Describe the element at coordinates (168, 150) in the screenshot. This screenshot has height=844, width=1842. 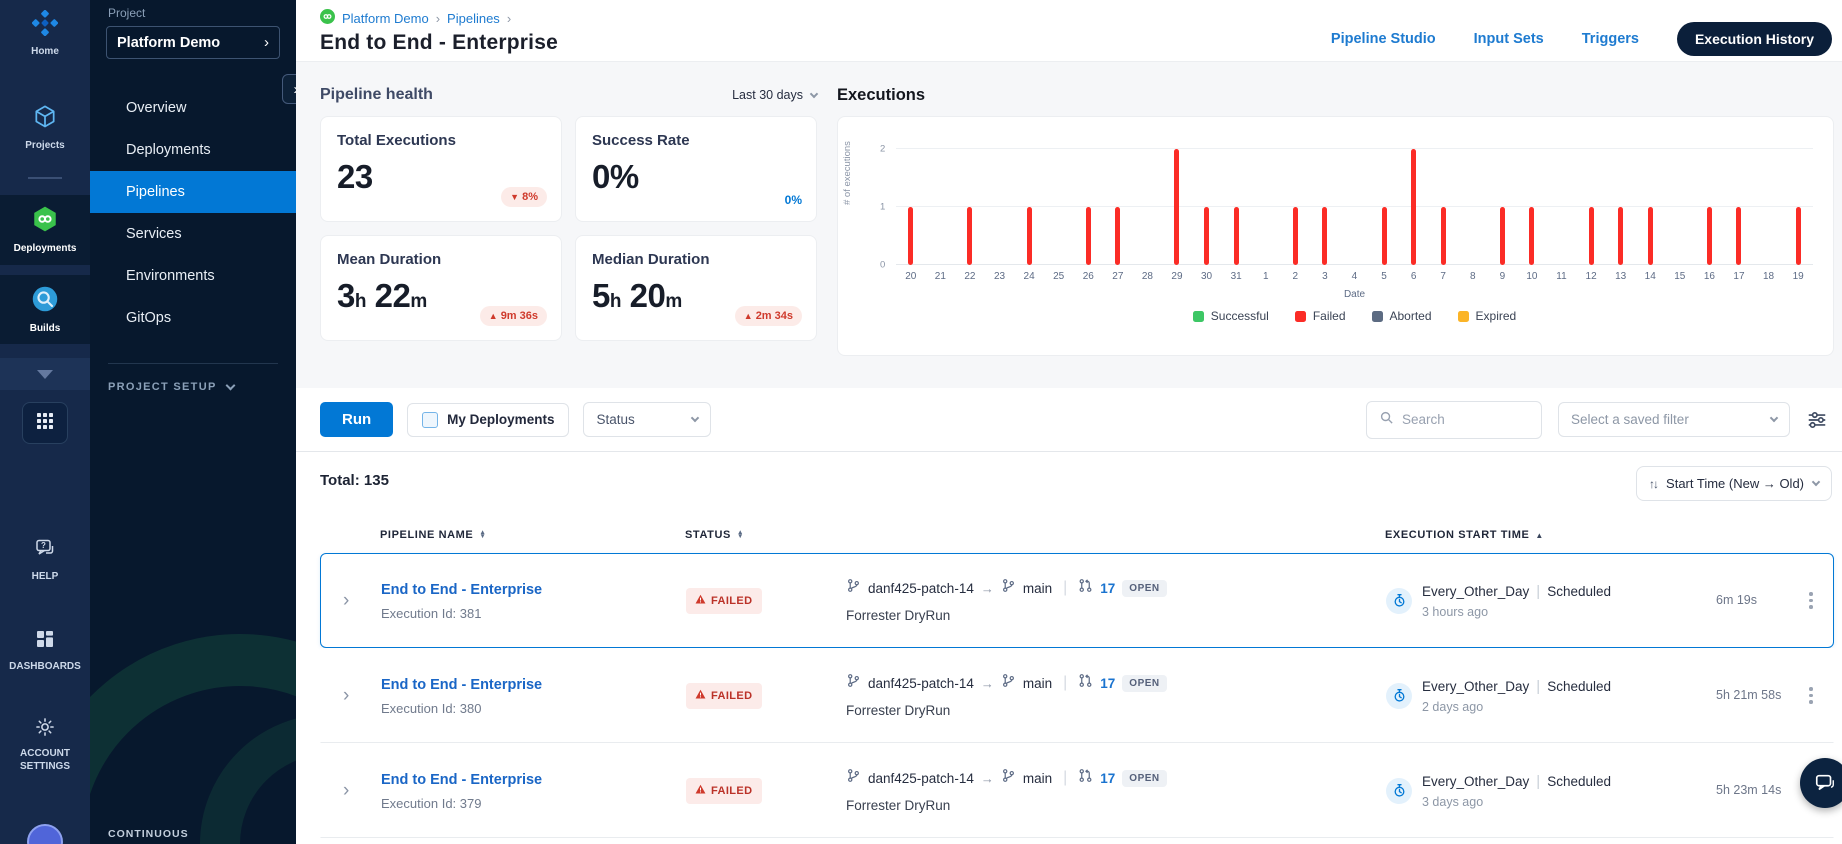
I see `sidebar-item-deployments: Deployments` at that location.